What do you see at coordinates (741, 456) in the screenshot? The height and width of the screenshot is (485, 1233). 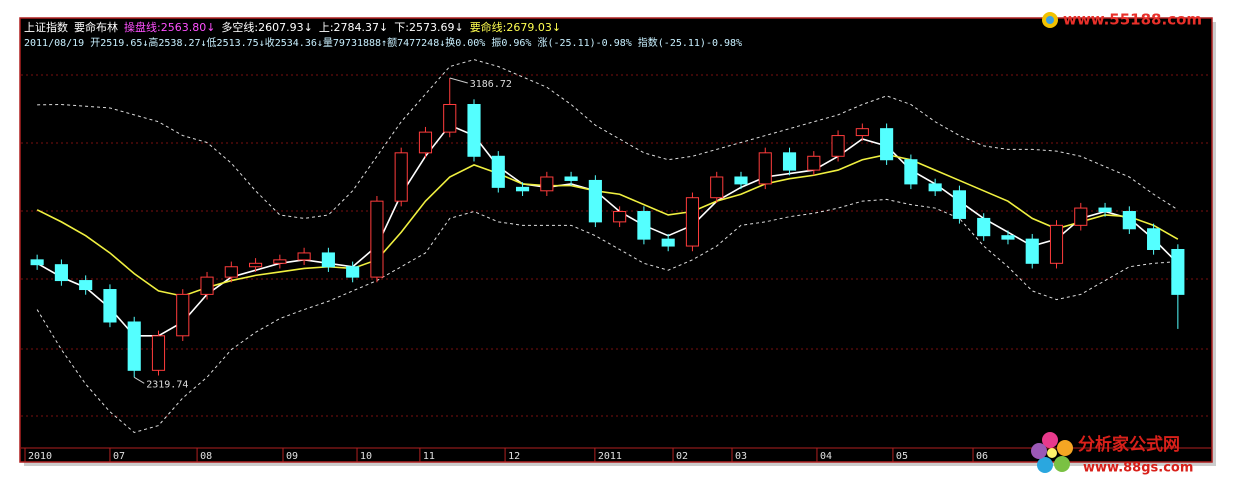 I see `x-tick-label: 03` at bounding box center [741, 456].